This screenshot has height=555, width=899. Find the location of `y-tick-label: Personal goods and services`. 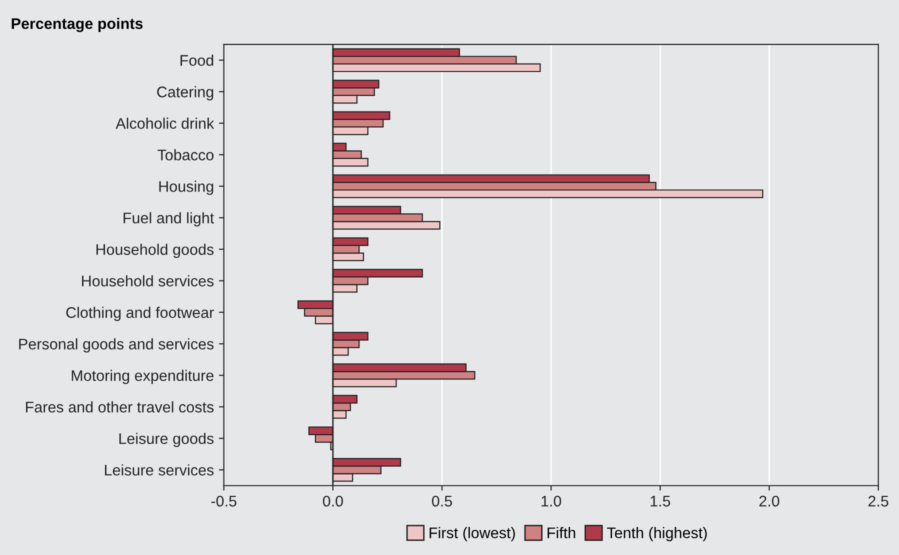

y-tick-label: Personal goods and services is located at coordinates (116, 345).